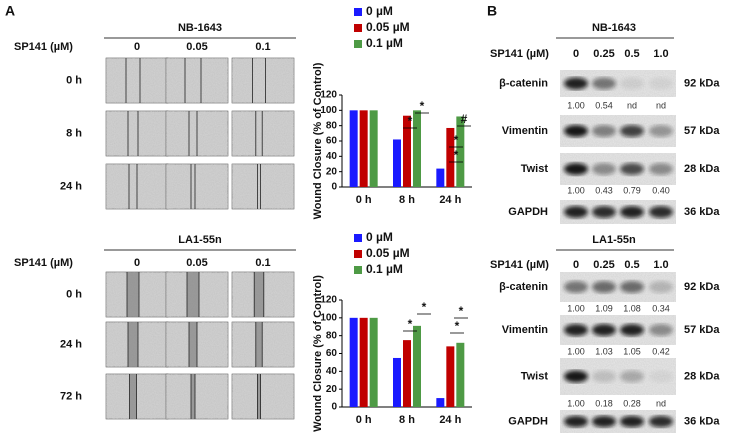  Describe the element at coordinates (604, 351) in the screenshot. I see `quantification: 1.03` at that location.